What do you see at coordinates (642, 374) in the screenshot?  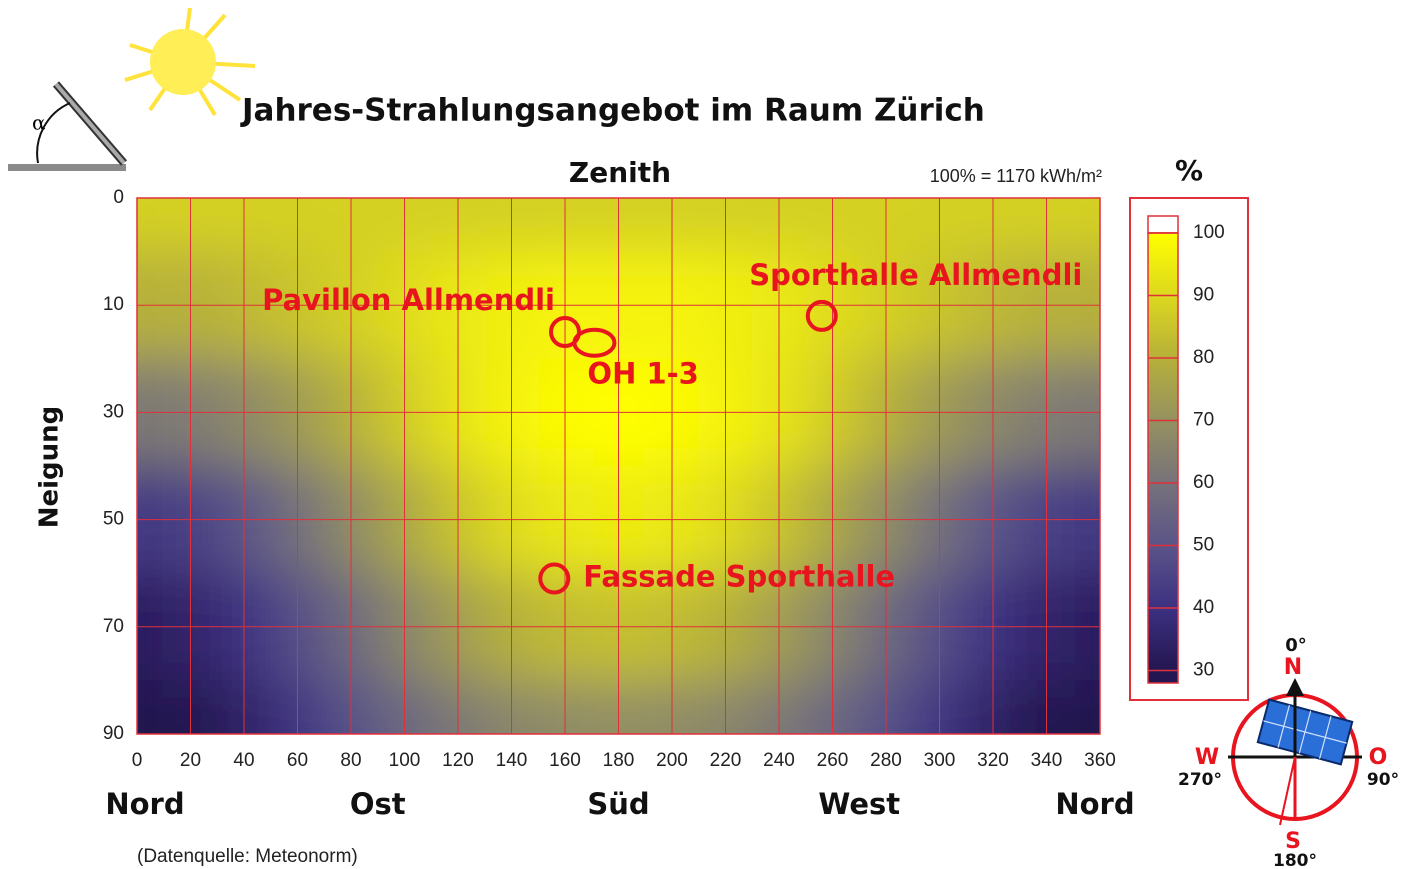 I see `marker-label: OH 1-3` at bounding box center [642, 374].